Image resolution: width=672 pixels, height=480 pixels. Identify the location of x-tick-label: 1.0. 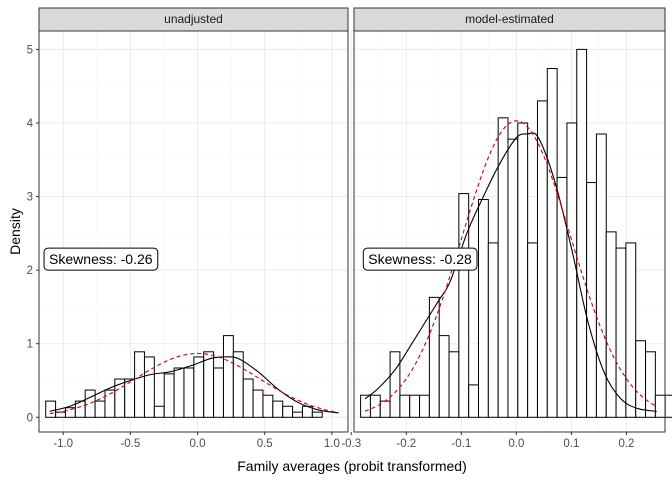
(332, 444).